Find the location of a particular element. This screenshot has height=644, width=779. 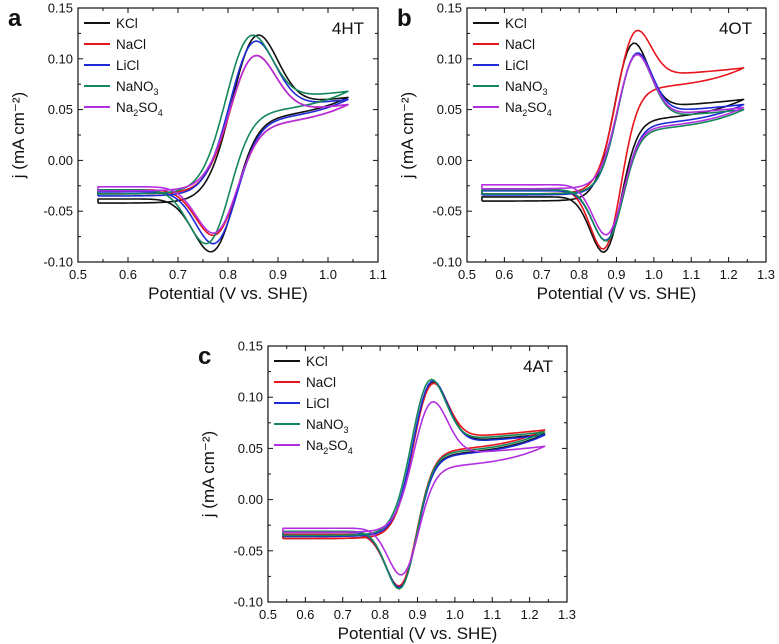

legend-subscript: 4 is located at coordinates (549, 113).